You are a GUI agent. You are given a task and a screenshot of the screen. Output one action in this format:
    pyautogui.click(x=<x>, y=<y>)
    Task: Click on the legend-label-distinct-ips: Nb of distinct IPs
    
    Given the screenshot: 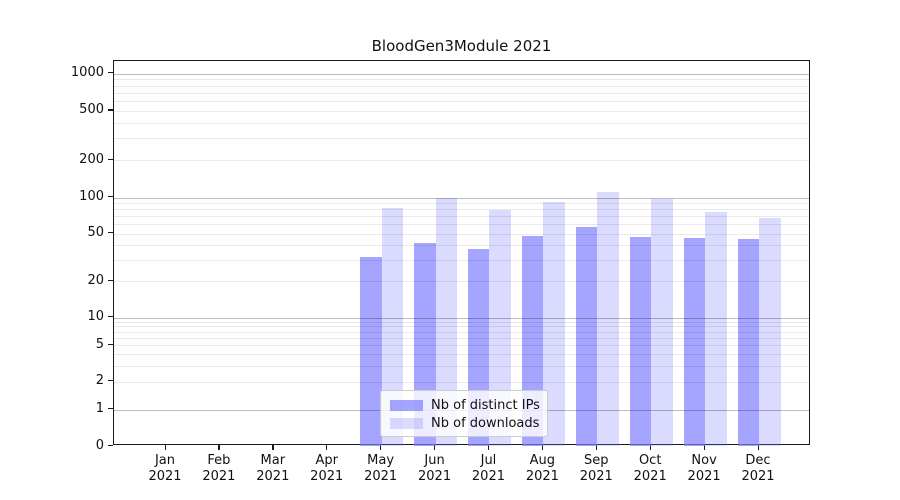 What is the action you would take?
    pyautogui.click(x=485, y=405)
    